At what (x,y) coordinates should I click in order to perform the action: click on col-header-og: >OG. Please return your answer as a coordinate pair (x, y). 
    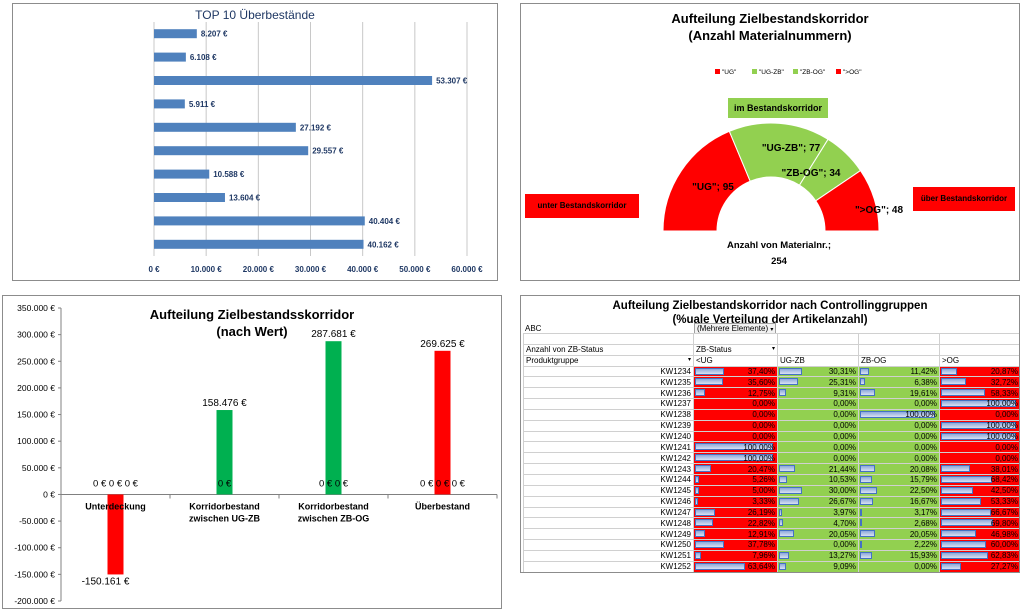
    Looking at the image, I should click on (979, 360).